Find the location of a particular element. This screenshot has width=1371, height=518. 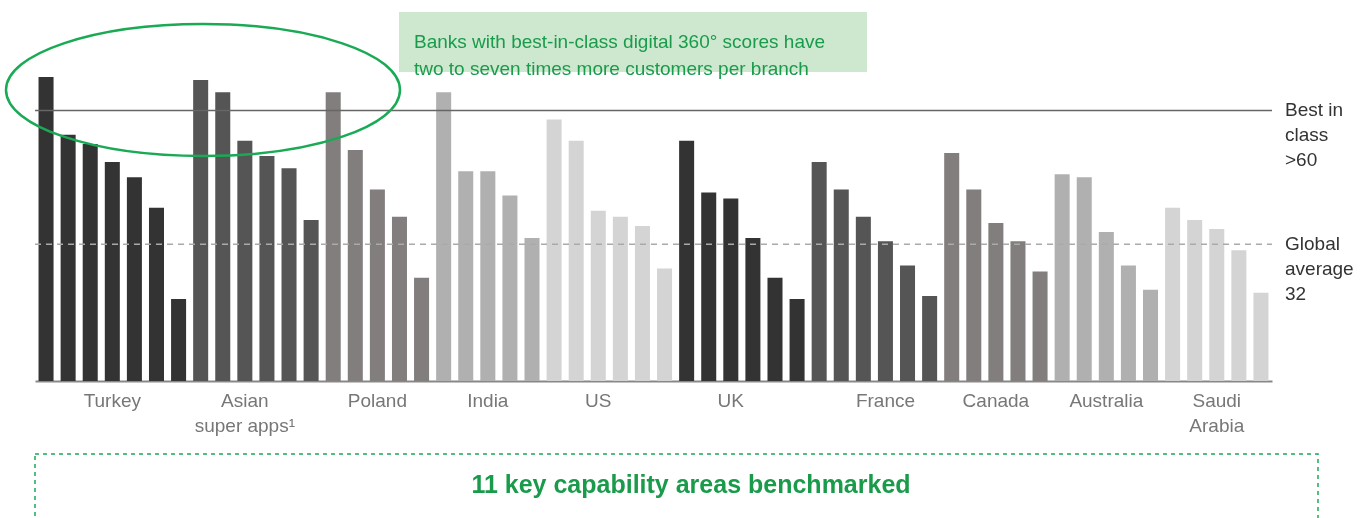

x-tick-label: Canada is located at coordinates (996, 400).